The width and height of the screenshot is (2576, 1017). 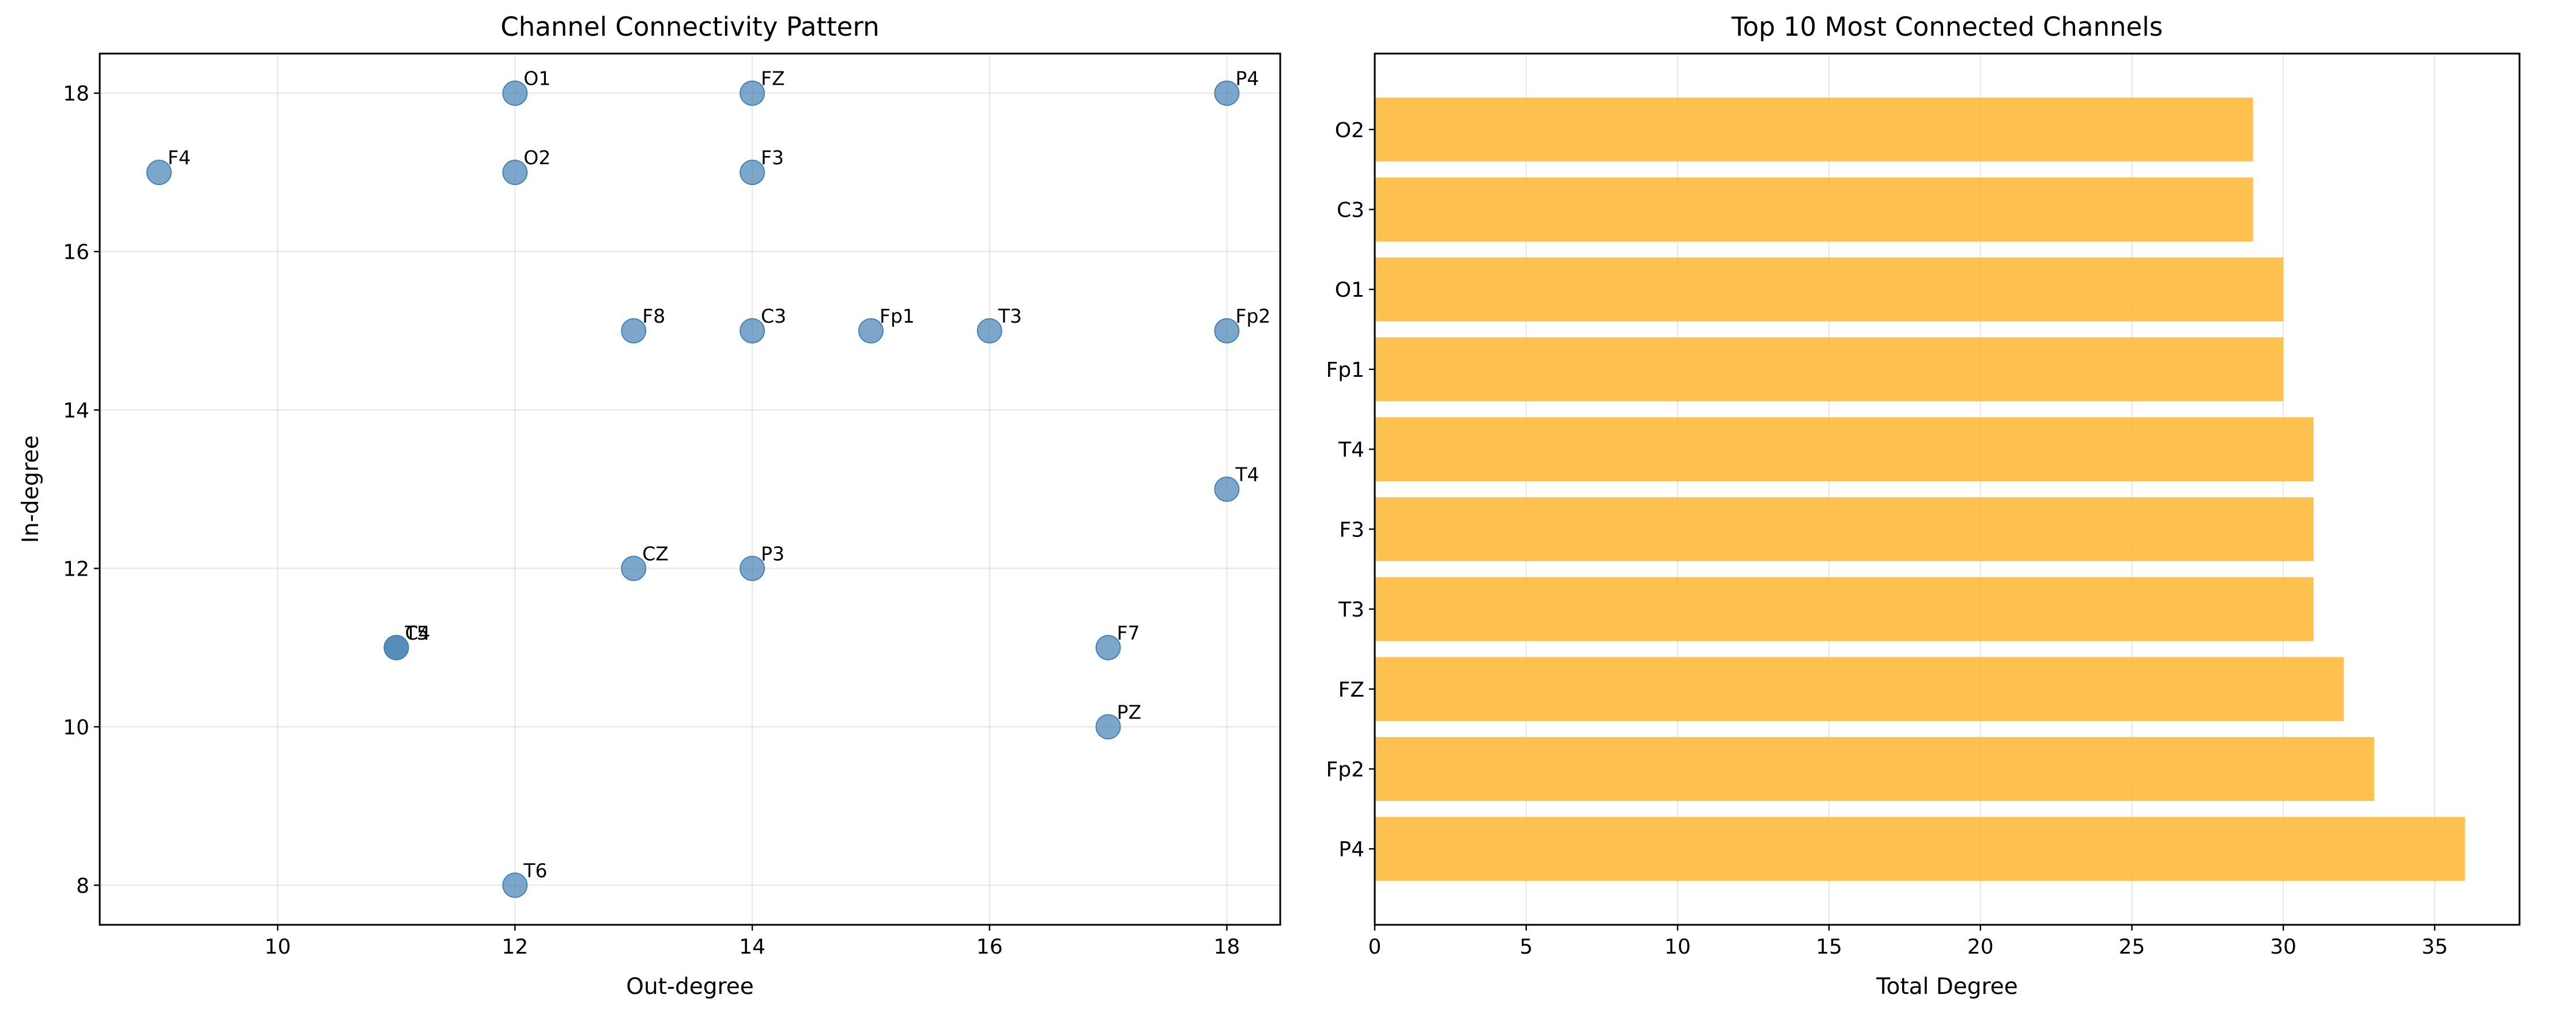 What do you see at coordinates (1345, 770) in the screenshot?
I see `bar-category-label: Fp2` at bounding box center [1345, 770].